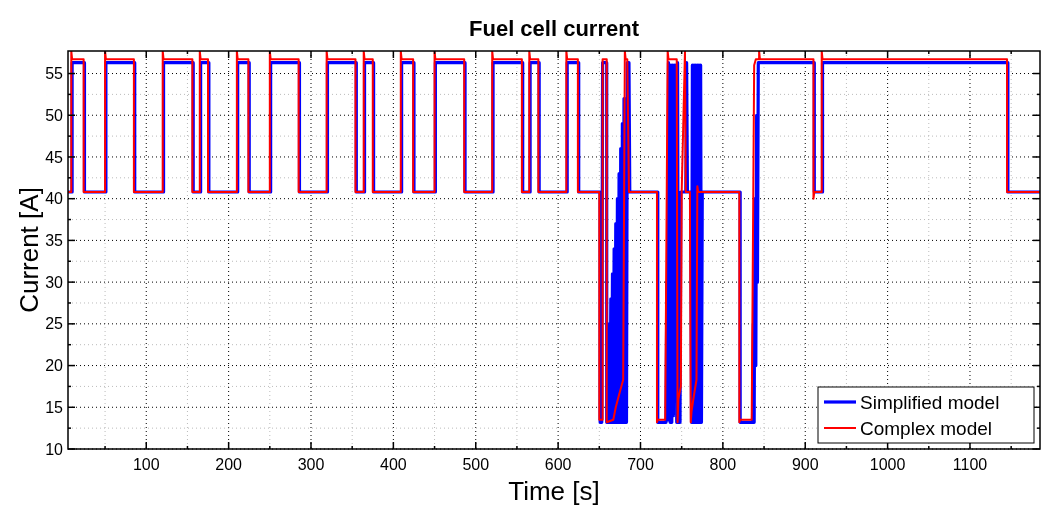 The width and height of the screenshot is (1045, 508). I want to click on y-tick-label: 25, so click(54, 324).